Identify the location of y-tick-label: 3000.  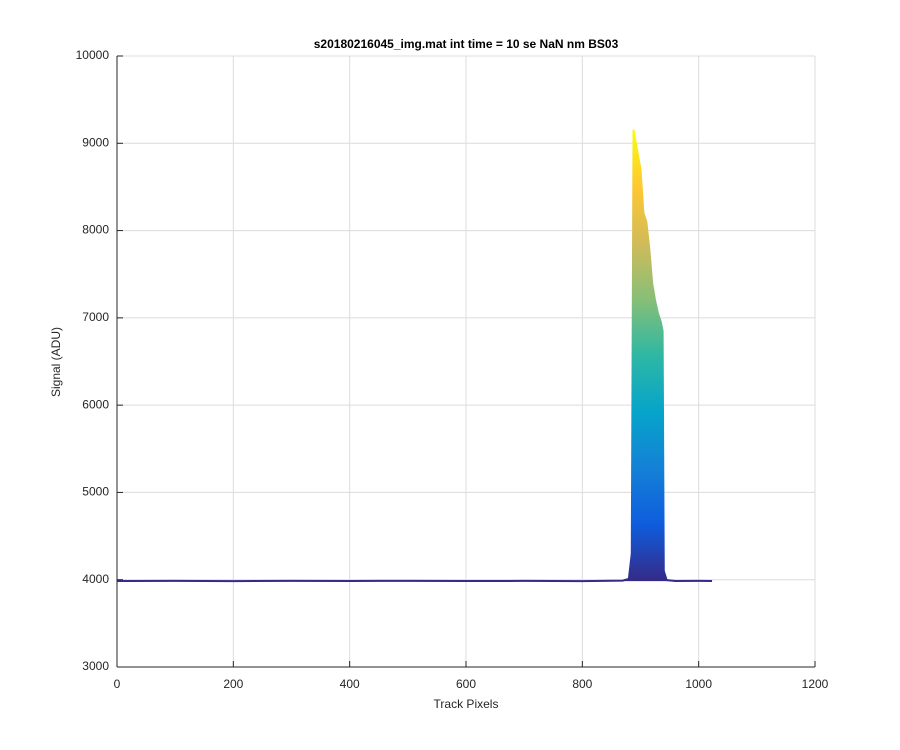
(95, 666).